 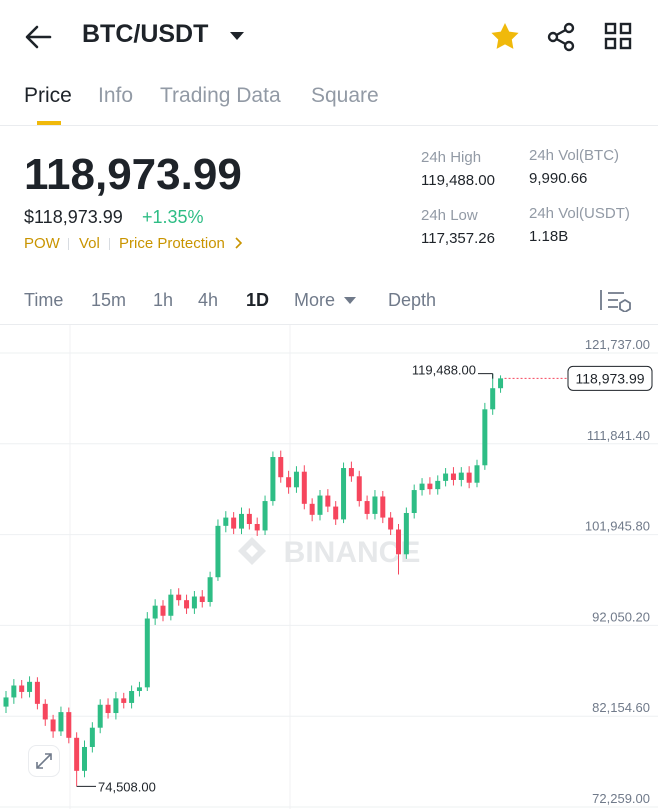 What do you see at coordinates (127, 786) in the screenshot?
I see `low-label: 74,508.00` at bounding box center [127, 786].